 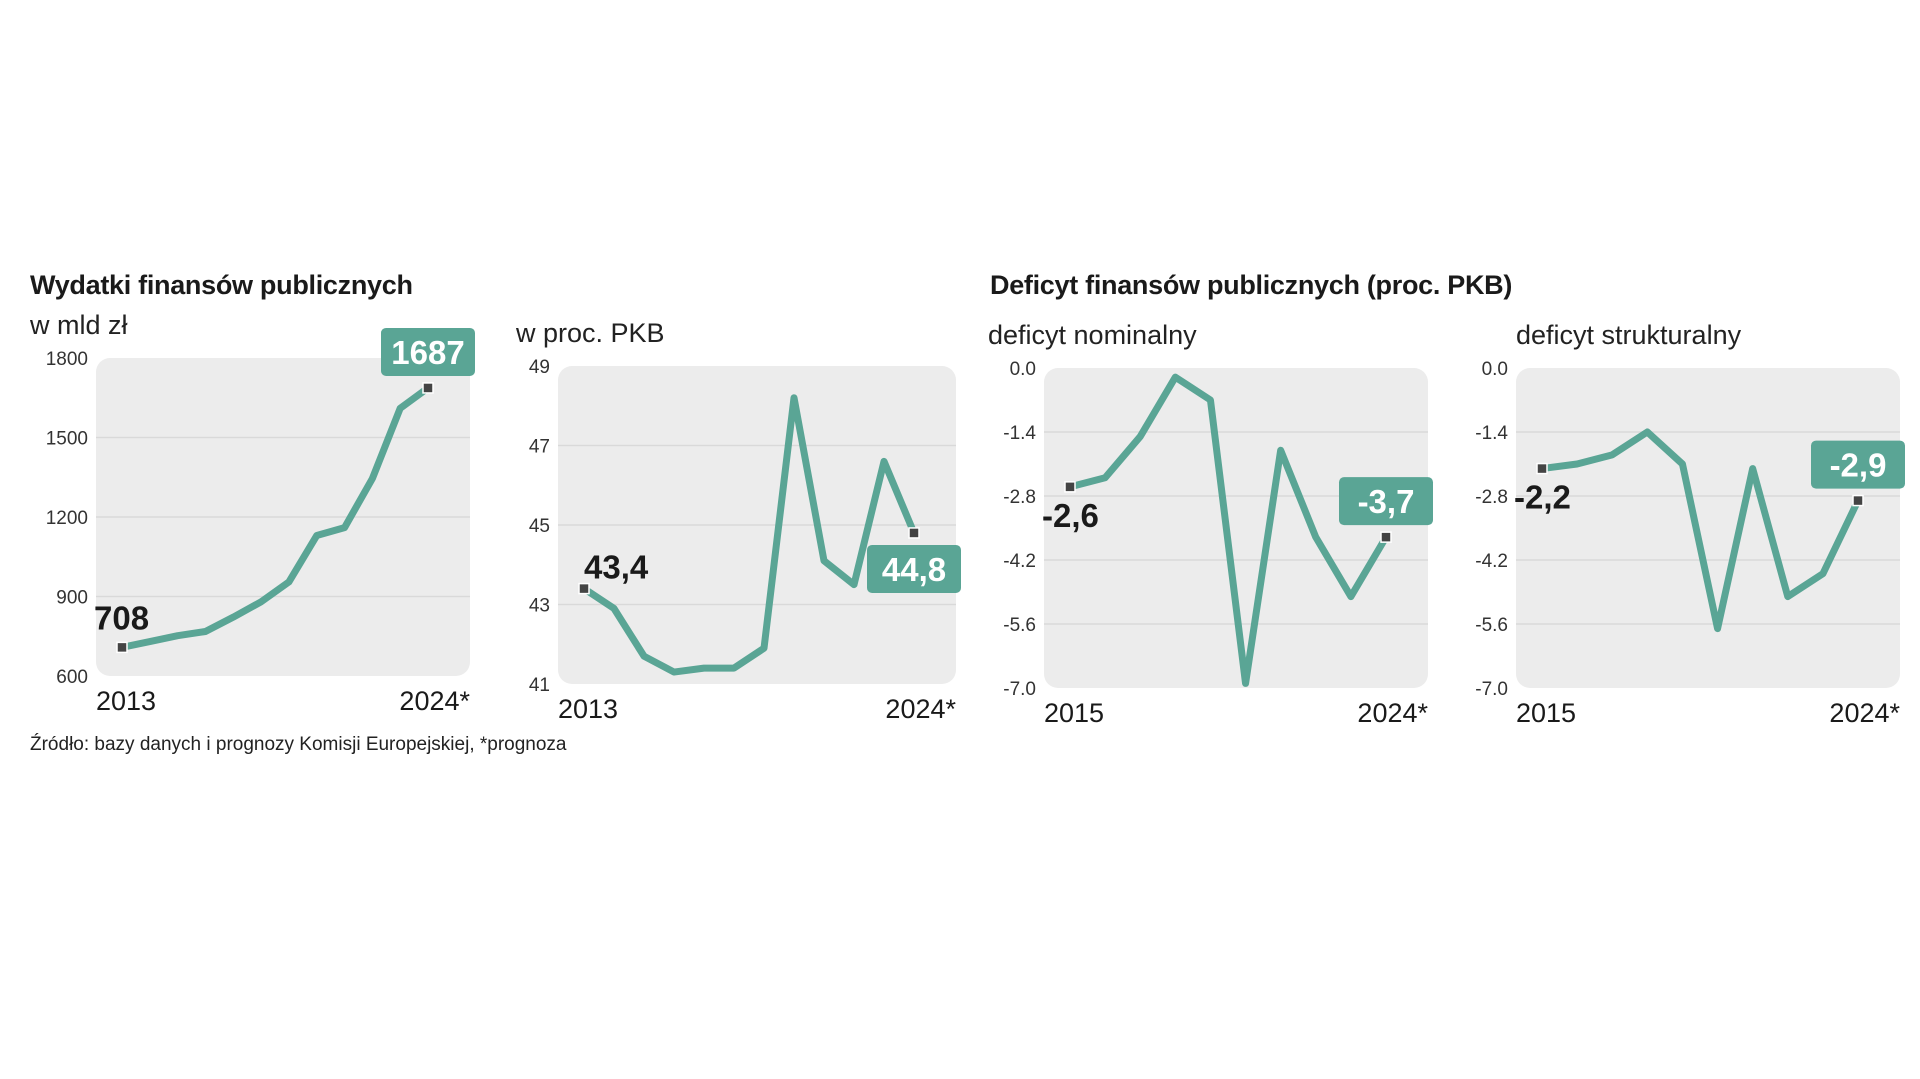 What do you see at coordinates (1542, 497) in the screenshot?
I see `start-value-label: -2,2` at bounding box center [1542, 497].